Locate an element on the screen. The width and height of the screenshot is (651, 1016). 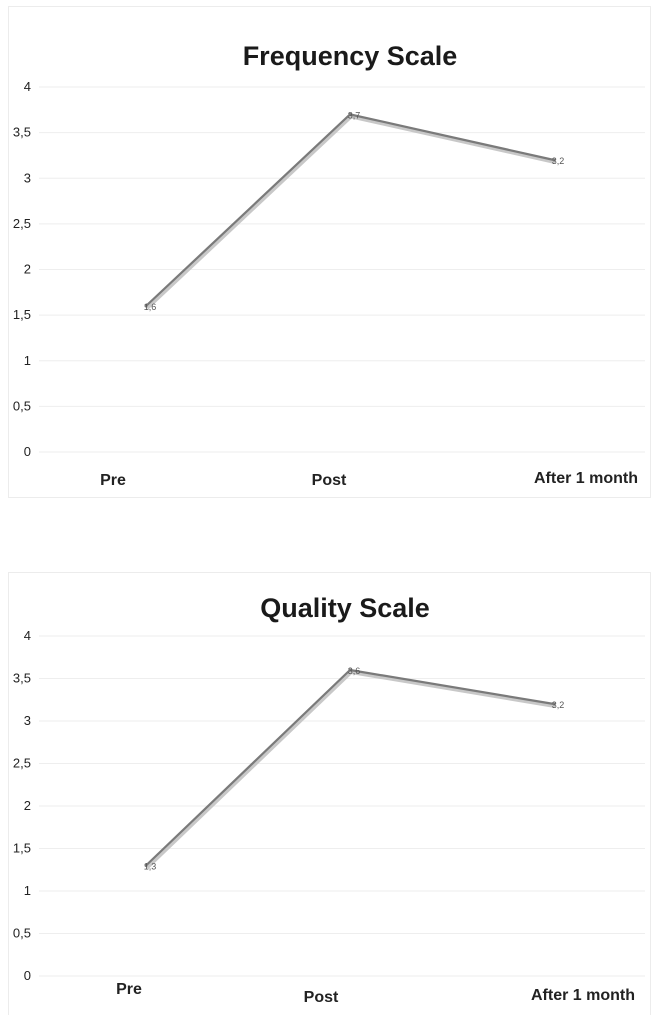
data-label: 1,6 is located at coordinates (150, 307).